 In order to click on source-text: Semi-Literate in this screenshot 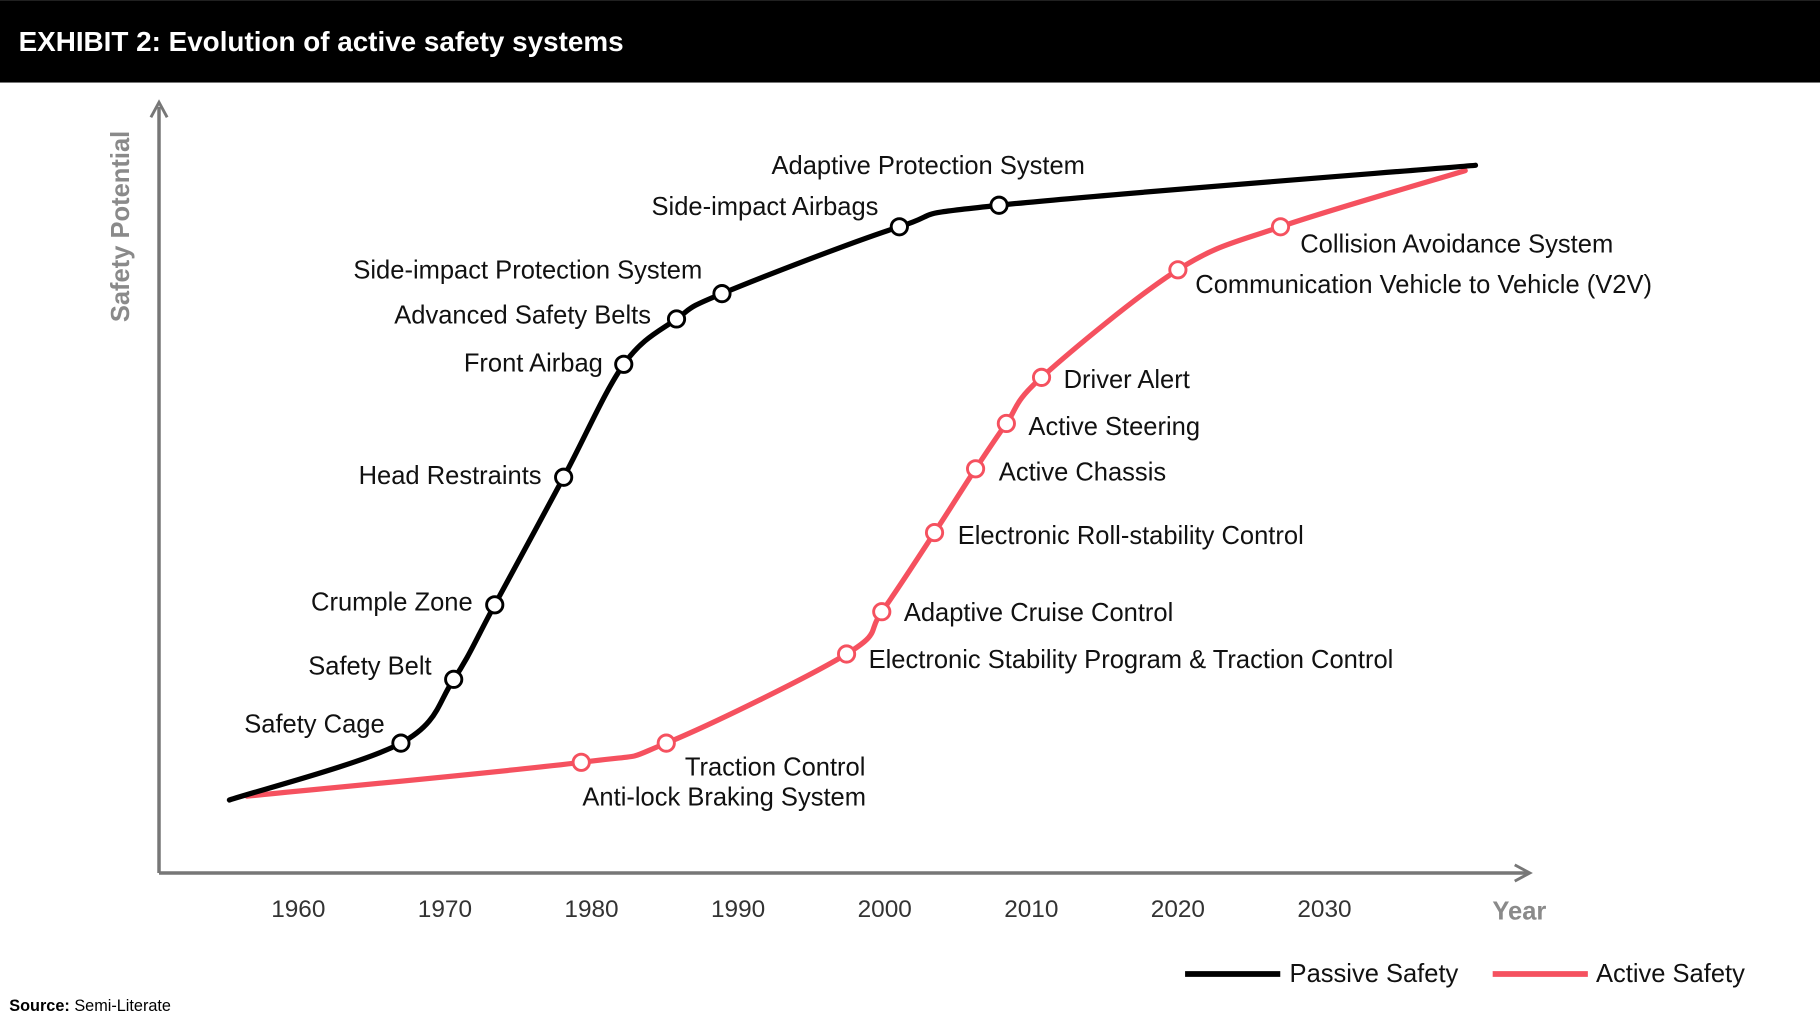, I will do `click(122, 1006)`.